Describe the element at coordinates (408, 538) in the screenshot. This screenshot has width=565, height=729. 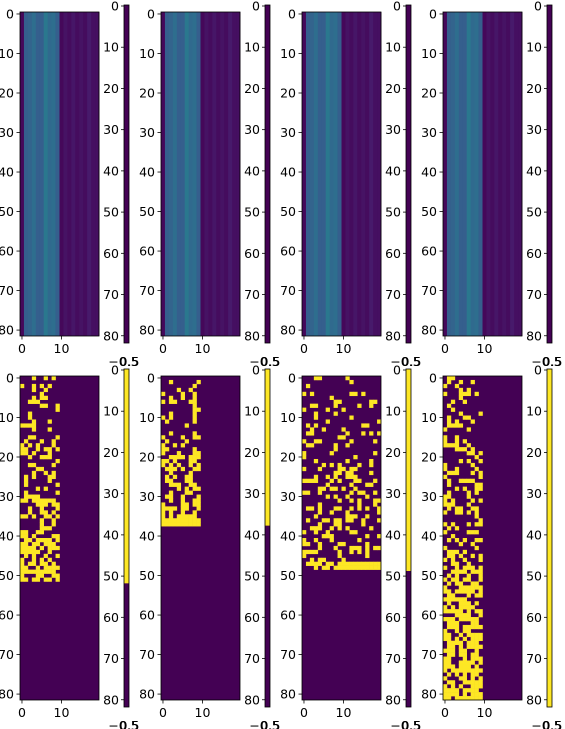
I see `colorbar-frame` at that location.